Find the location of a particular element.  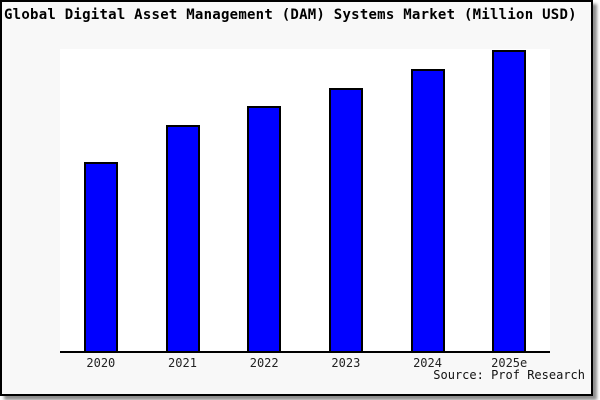

bar-slot-2023 is located at coordinates (346, 200).